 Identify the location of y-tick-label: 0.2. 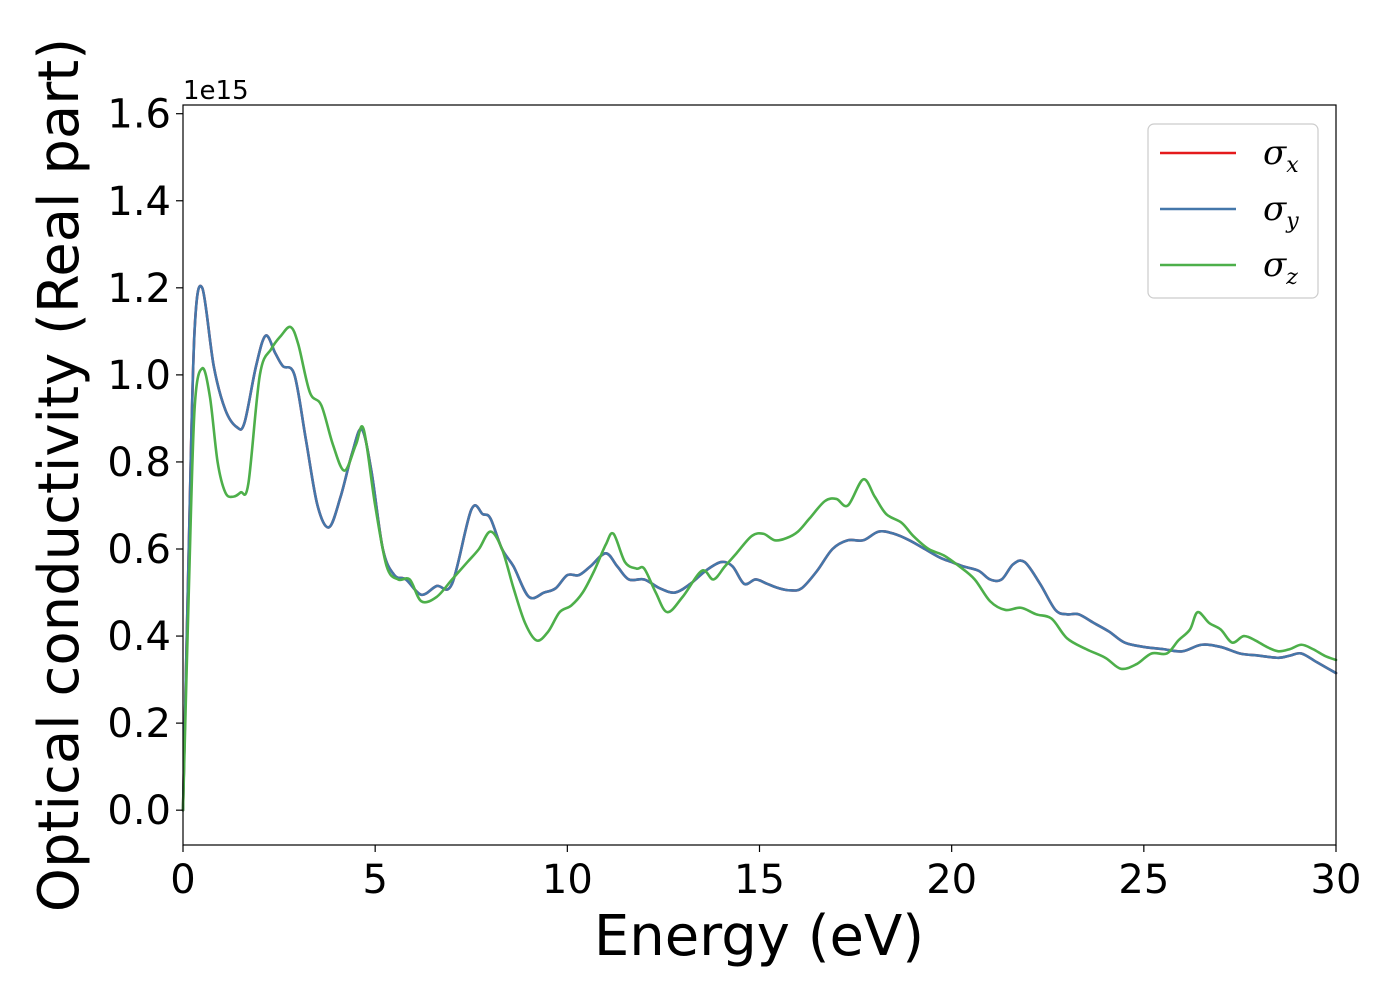
(139, 724).